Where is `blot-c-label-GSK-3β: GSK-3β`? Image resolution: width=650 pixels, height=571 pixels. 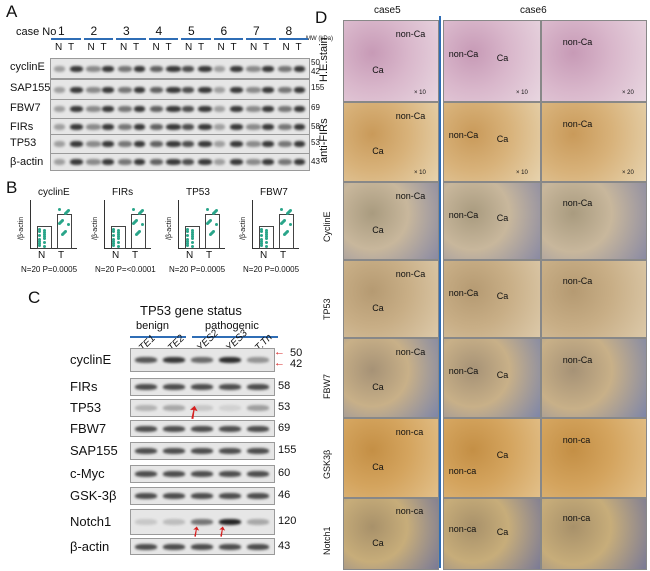
blot-c-label-GSK-3β: GSK-3β is located at coordinates (93, 495).